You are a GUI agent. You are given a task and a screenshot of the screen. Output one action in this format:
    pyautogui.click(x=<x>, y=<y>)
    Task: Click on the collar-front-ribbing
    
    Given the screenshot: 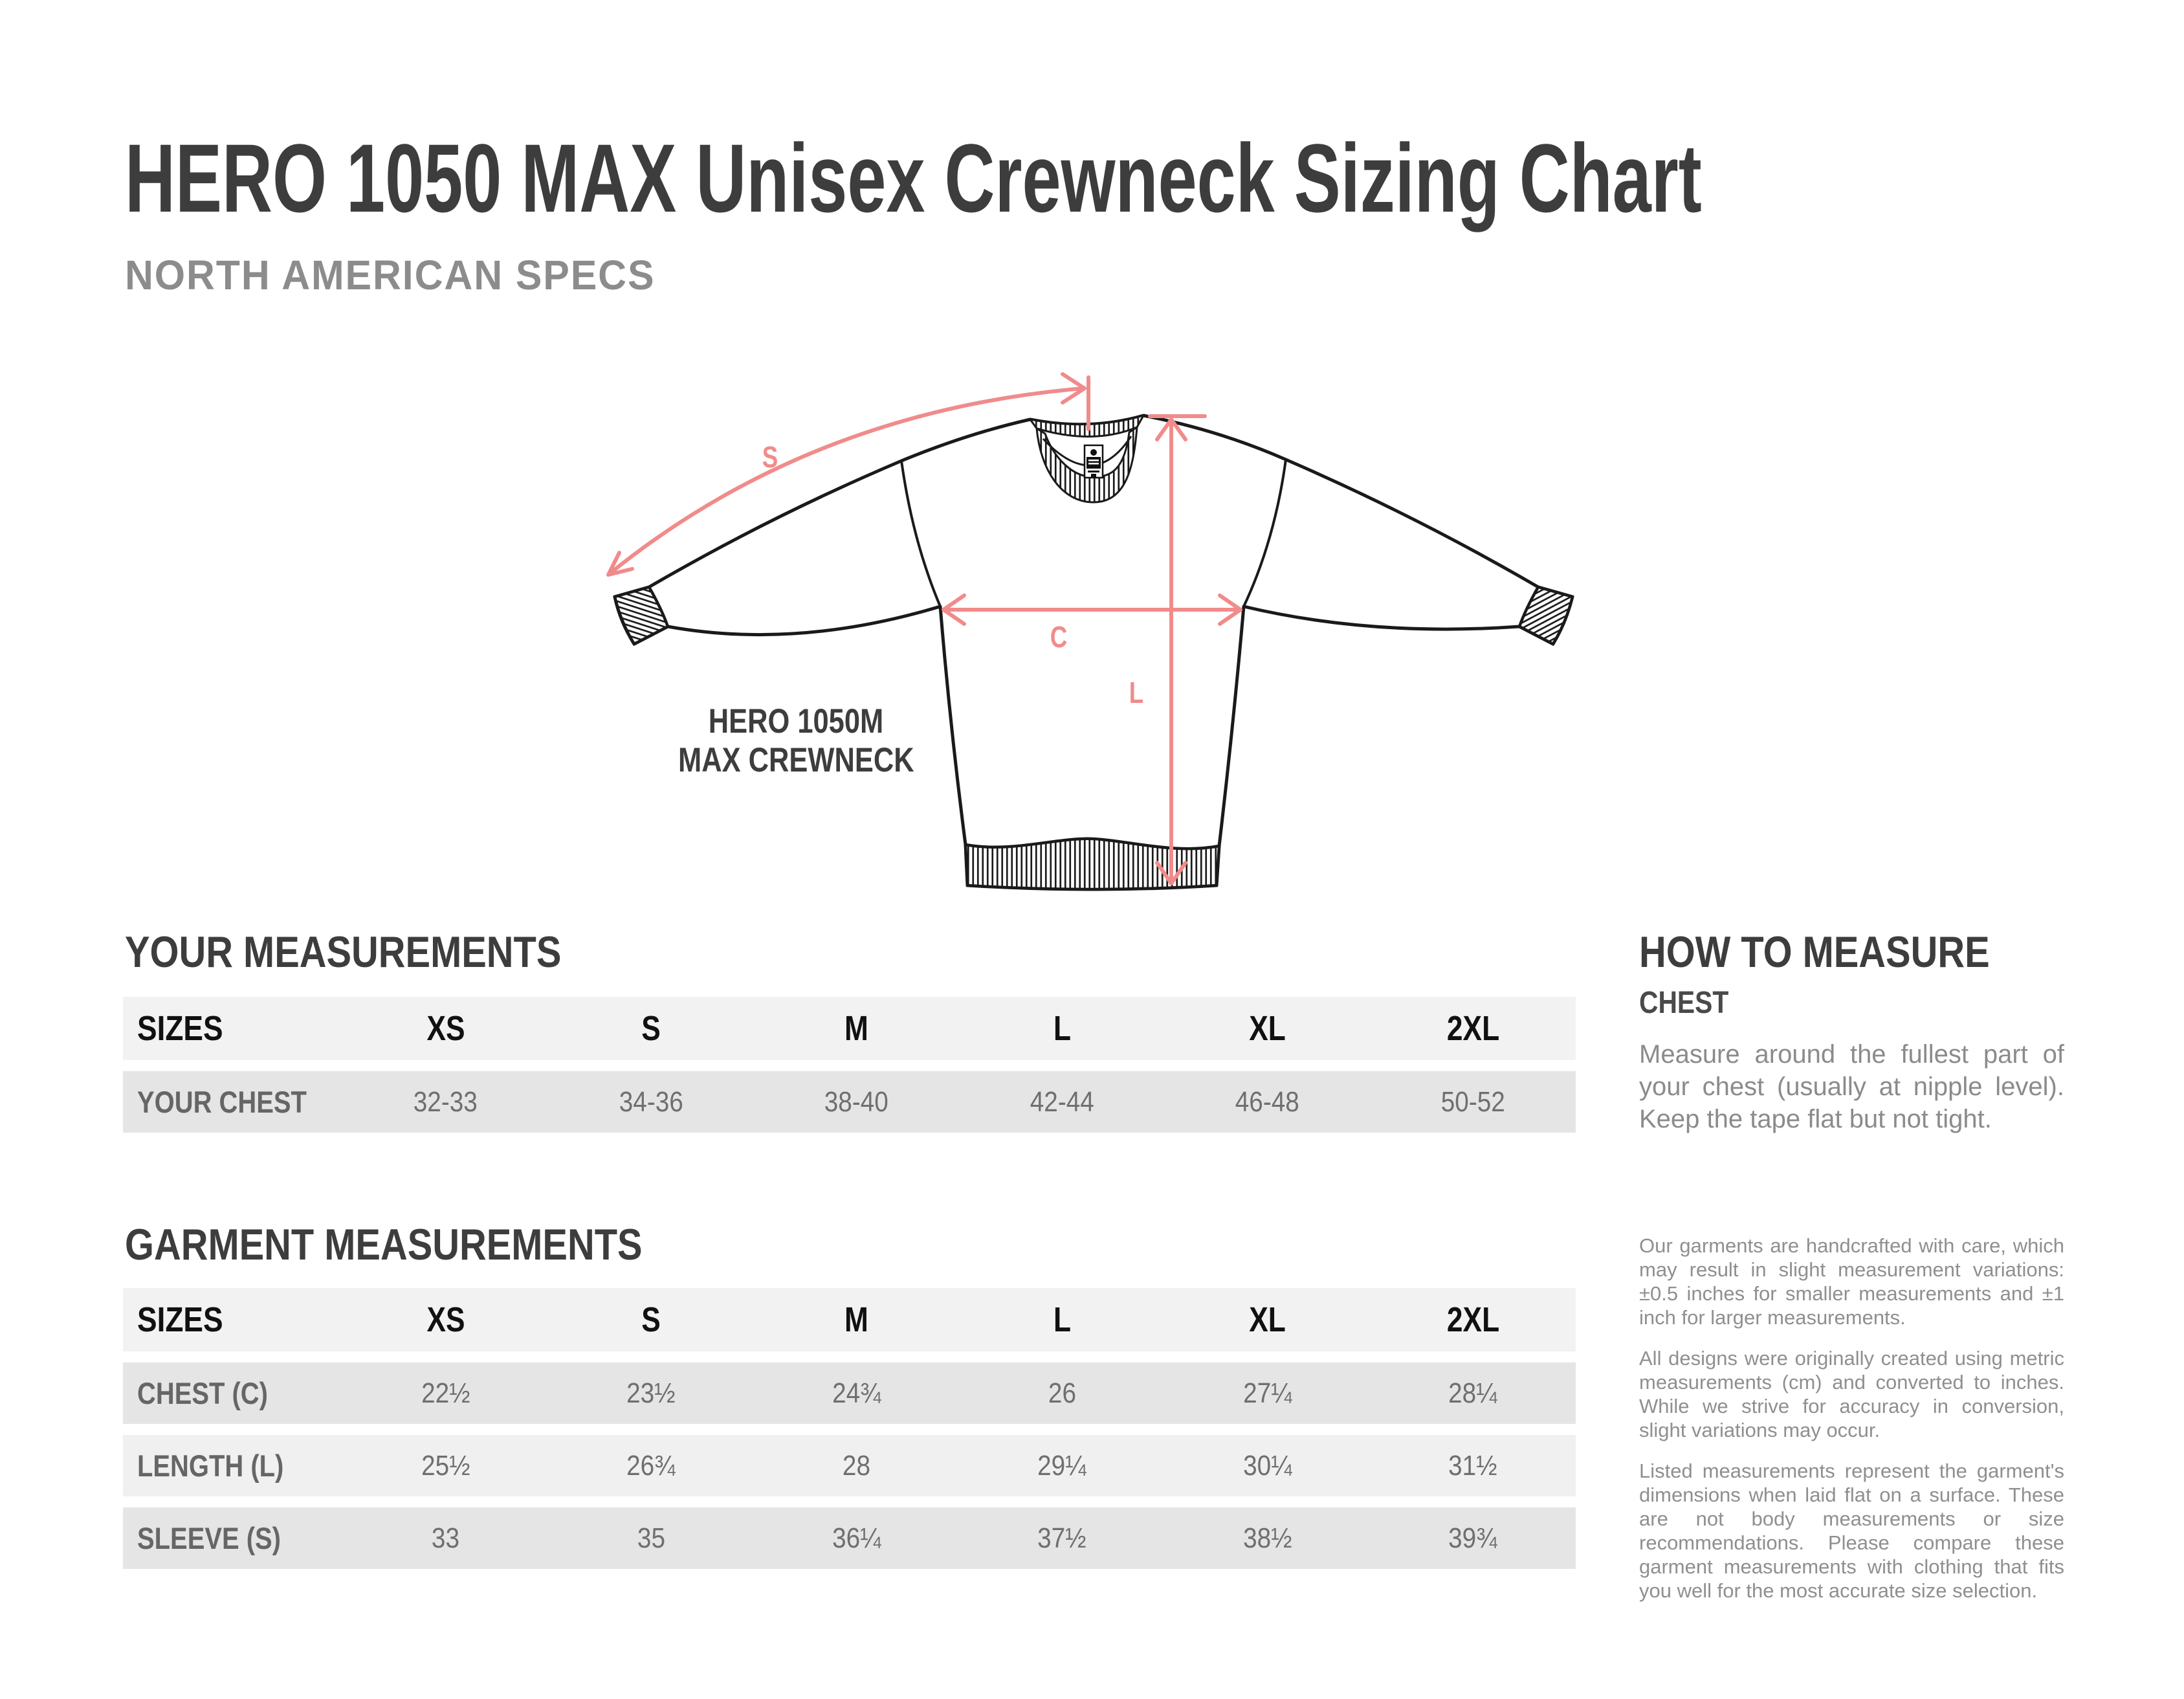 What is the action you would take?
    pyautogui.click(x=1086, y=464)
    